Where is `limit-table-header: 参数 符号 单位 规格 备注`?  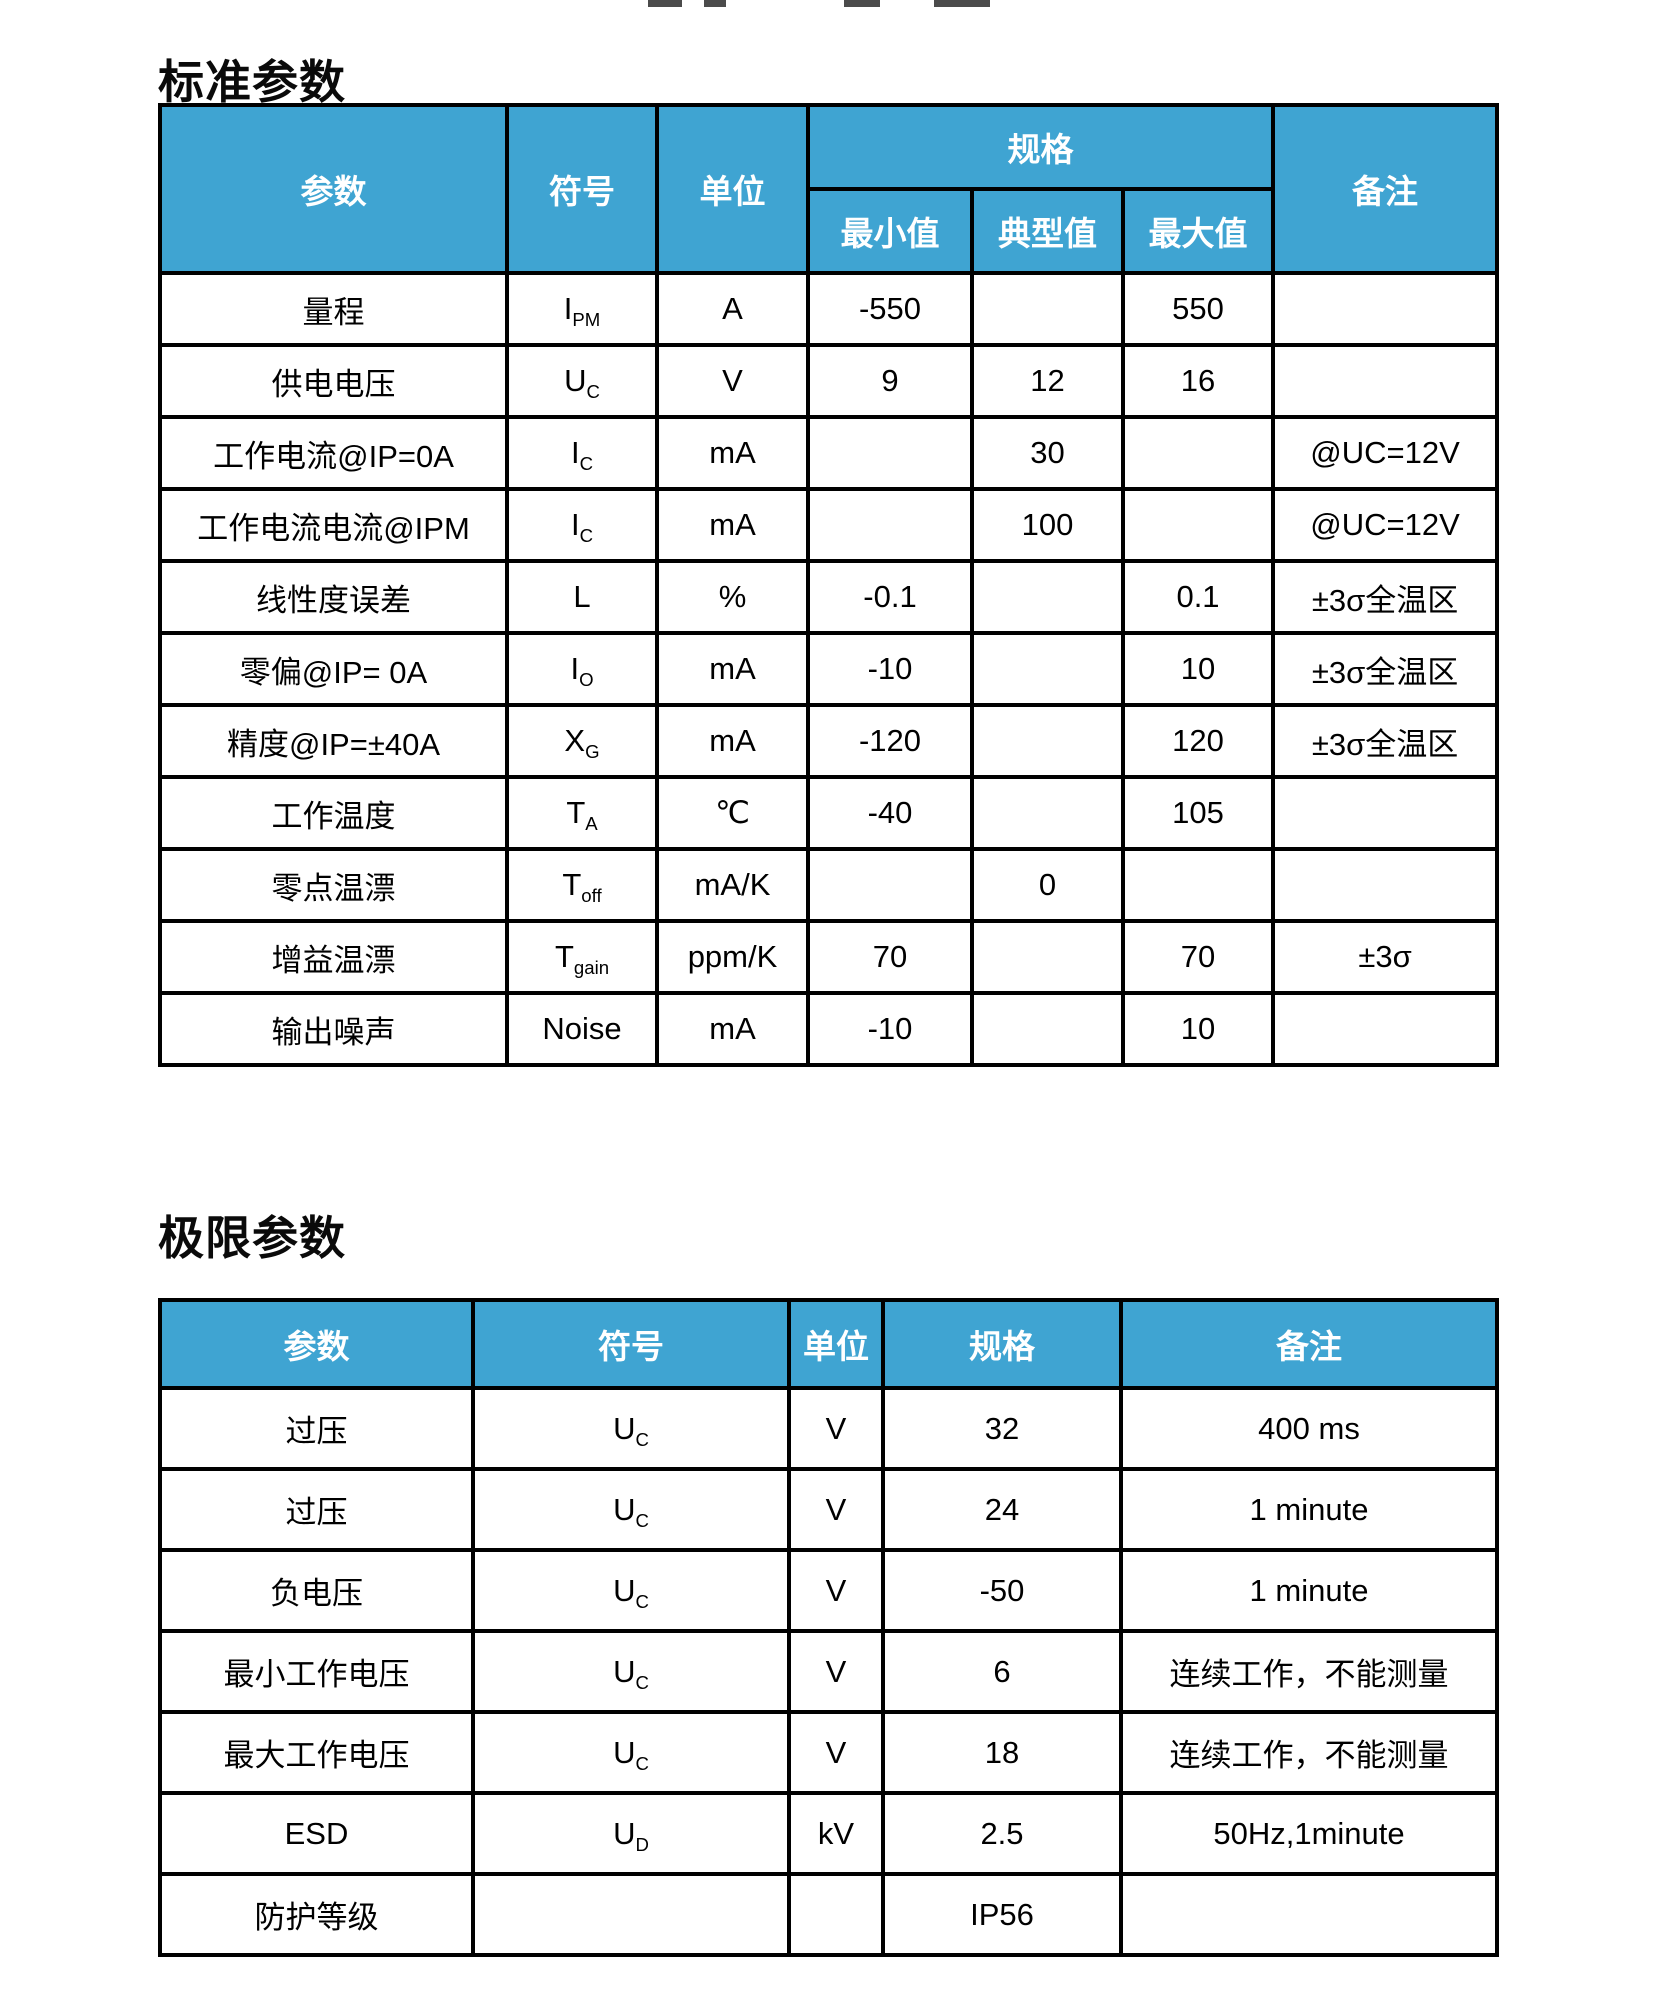
limit-table-header: 参数 符号 单位 规格 备注 is located at coordinates (828, 1344).